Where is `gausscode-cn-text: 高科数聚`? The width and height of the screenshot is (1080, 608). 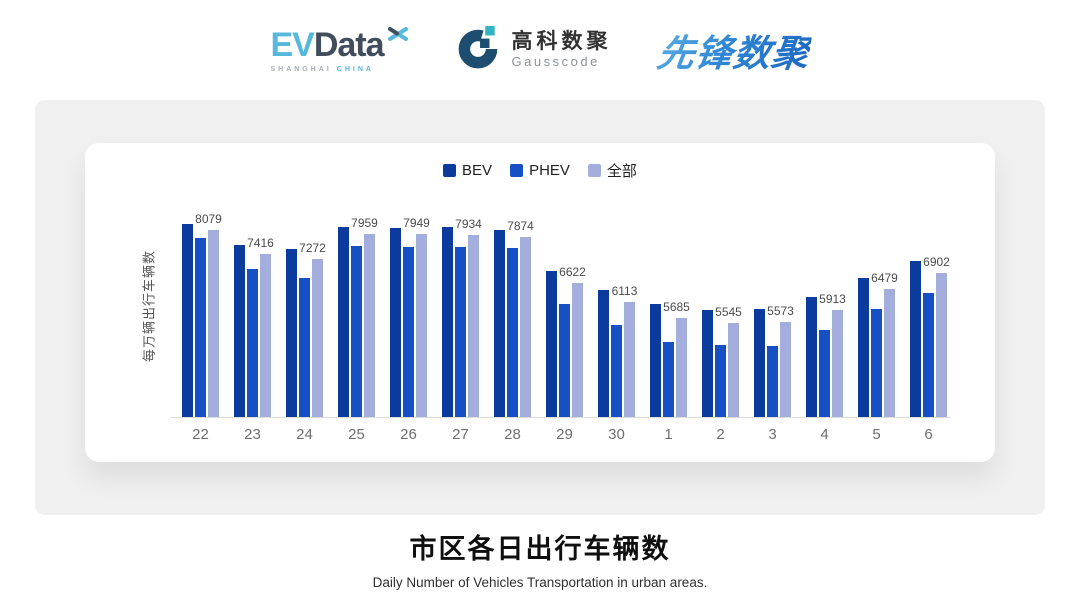 gausscode-cn-text: 高科数聚 is located at coordinates (561, 42).